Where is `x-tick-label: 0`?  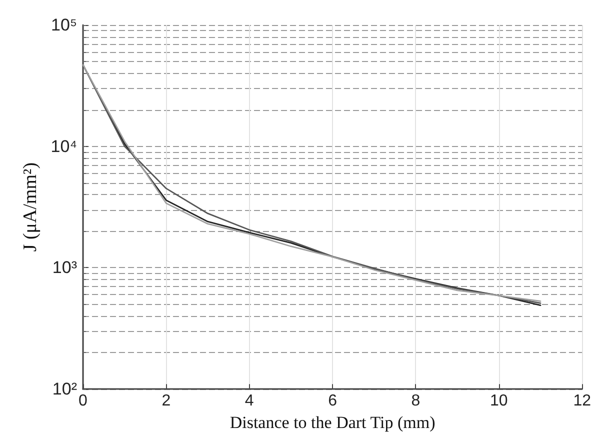
x-tick-label: 0 is located at coordinates (83, 401).